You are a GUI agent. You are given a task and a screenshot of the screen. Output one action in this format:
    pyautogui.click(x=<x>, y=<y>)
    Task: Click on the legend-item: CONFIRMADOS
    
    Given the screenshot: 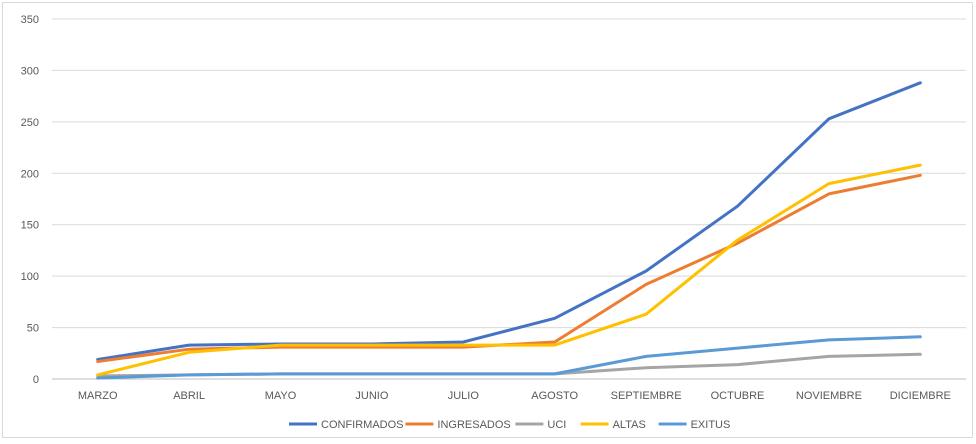 What is the action you would take?
    pyautogui.click(x=346, y=425)
    